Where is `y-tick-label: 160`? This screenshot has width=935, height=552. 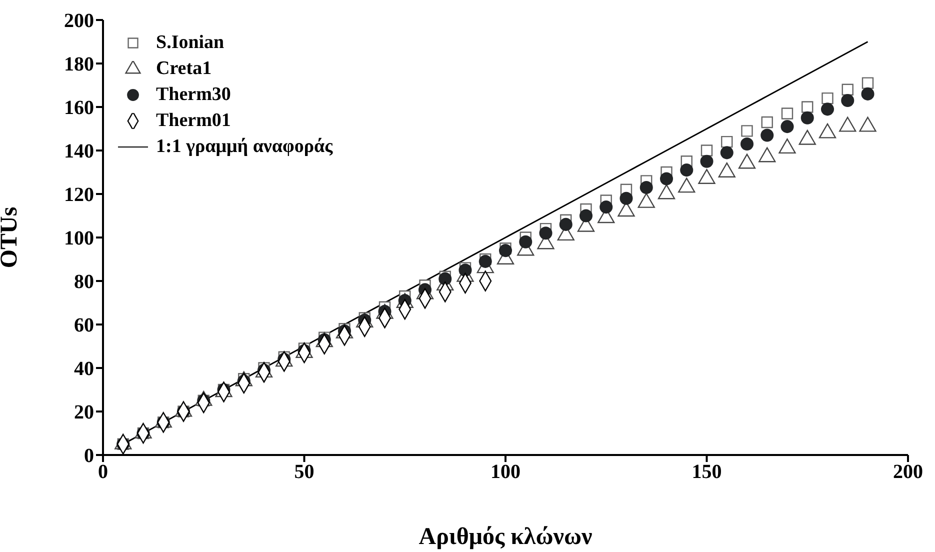 y-tick-label: 160 is located at coordinates (79, 108).